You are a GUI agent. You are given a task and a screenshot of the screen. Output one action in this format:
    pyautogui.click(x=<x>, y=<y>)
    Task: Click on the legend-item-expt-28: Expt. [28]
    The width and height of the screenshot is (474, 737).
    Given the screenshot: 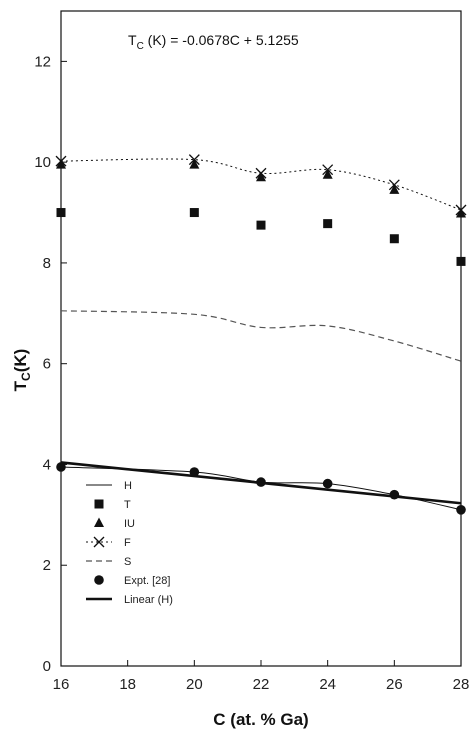 What is the action you would take?
    pyautogui.click(x=132, y=581)
    